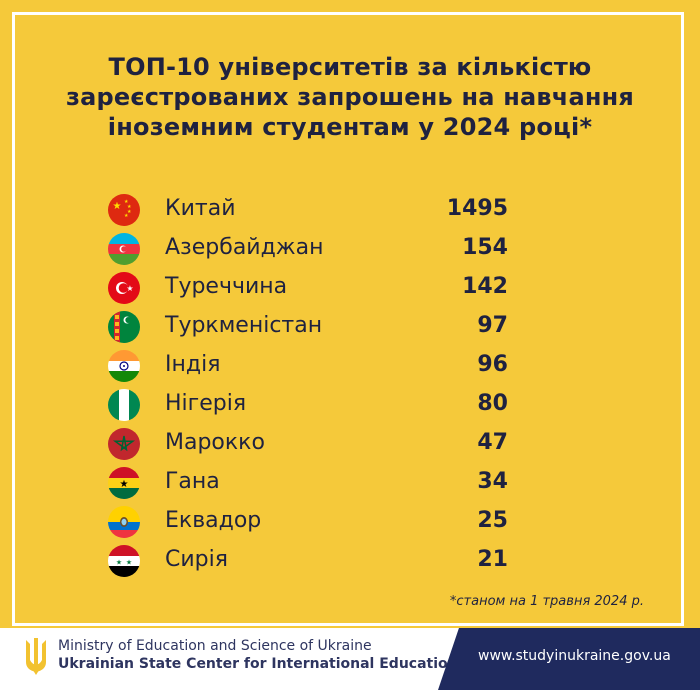 The width and height of the screenshot is (700, 690). I want to click on country-name: Гана, so click(192, 481).